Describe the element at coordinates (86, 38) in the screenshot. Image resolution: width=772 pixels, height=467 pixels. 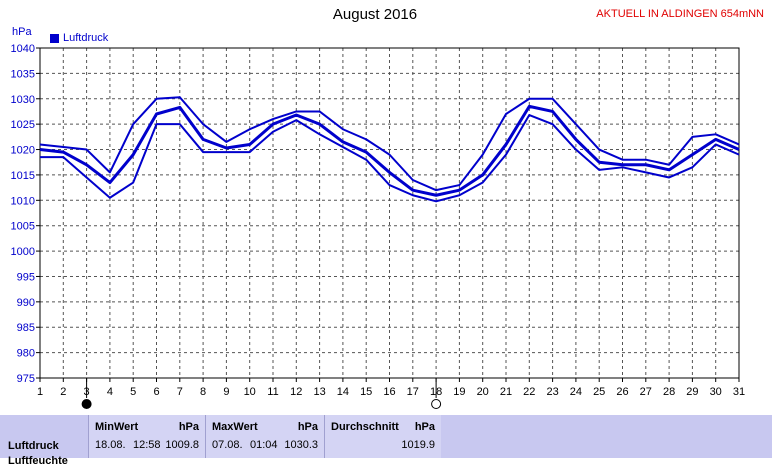
I see `legend-label: Luftdruck` at that location.